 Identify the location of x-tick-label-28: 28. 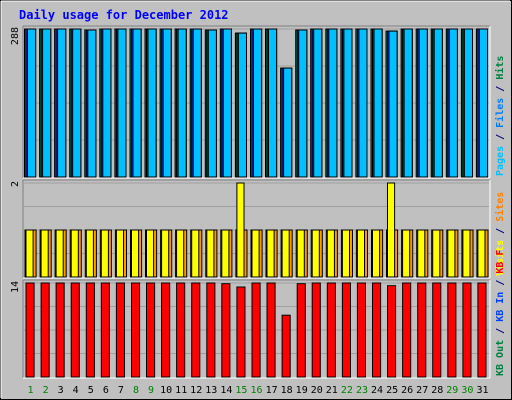
(437, 390).